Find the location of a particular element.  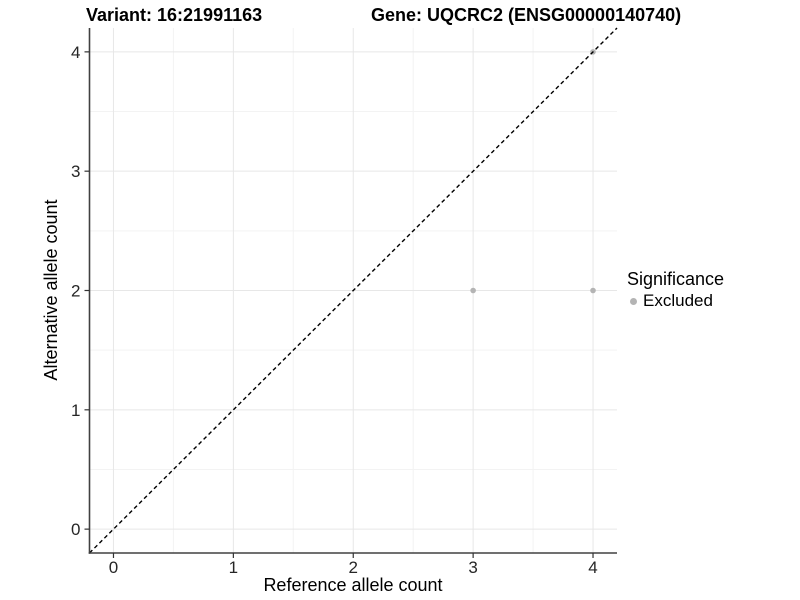

y-tick-label: 3 is located at coordinates (75, 171).